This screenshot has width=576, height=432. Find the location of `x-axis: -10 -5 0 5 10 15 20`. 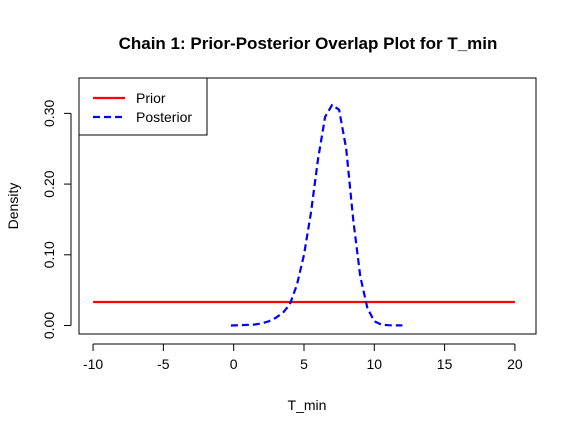

x-axis: -10 -5 0 5 10 15 20 is located at coordinates (303, 357).